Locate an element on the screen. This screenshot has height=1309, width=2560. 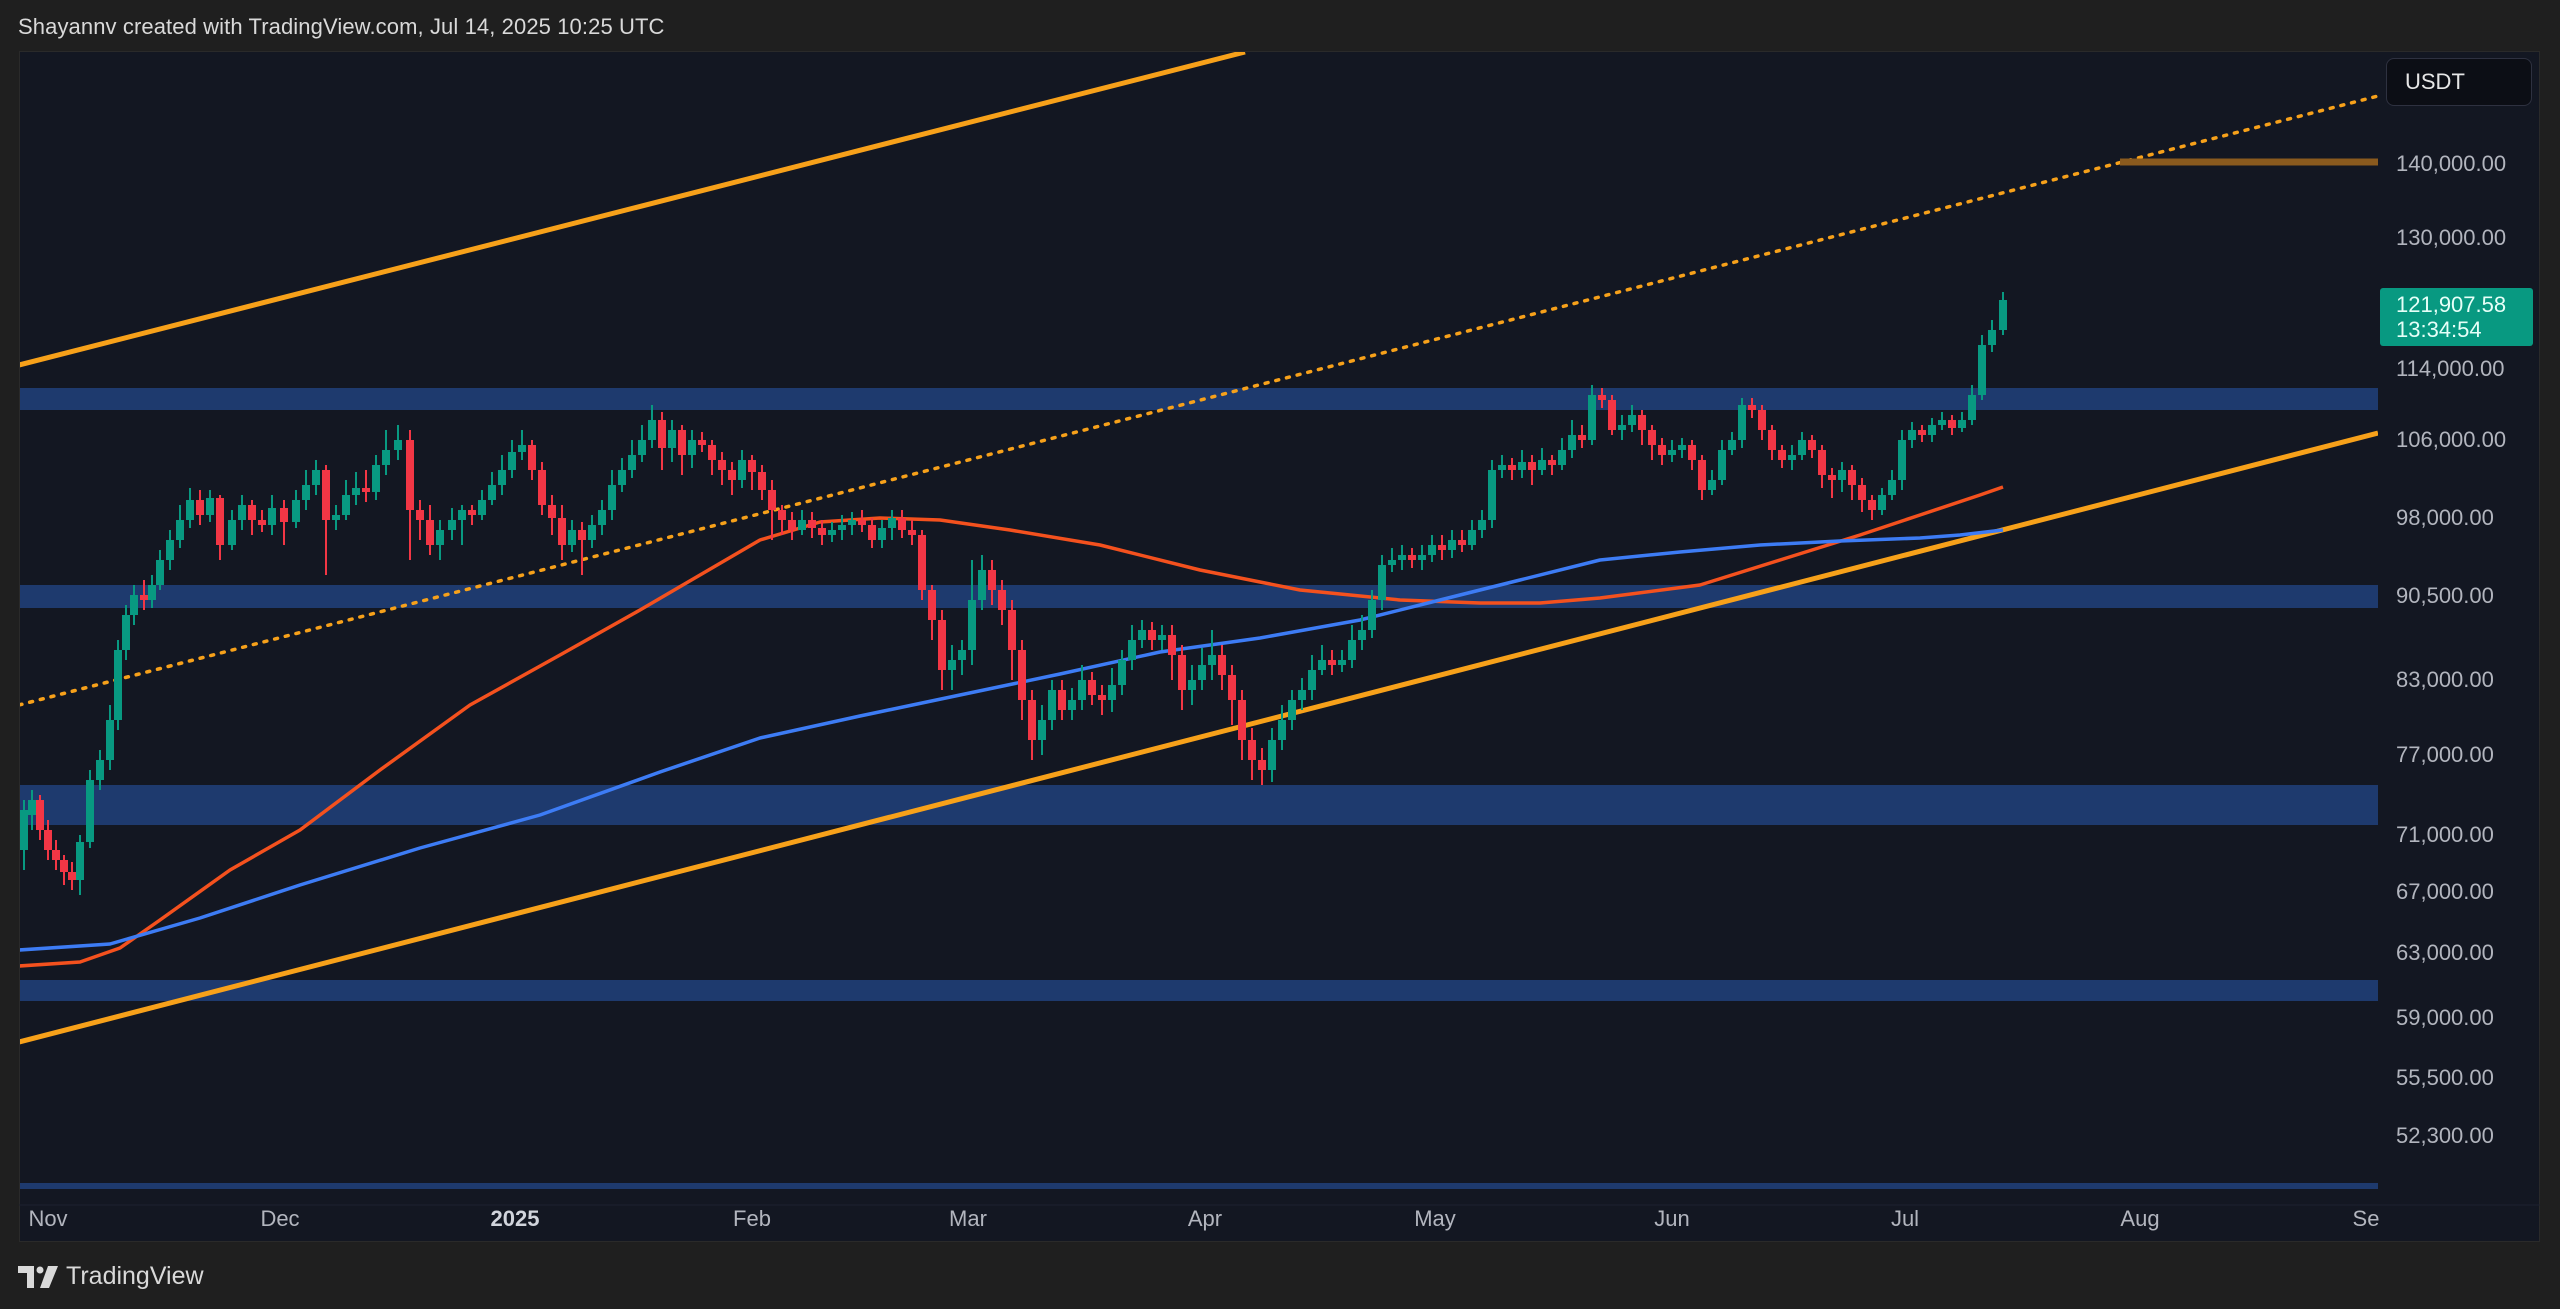
time-tick-label: Mar is located at coordinates (968, 1218).